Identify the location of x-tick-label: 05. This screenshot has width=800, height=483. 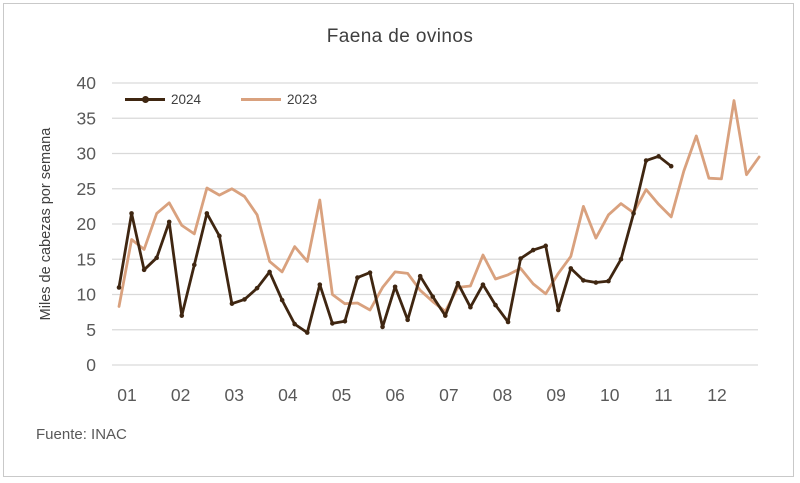
(341, 395).